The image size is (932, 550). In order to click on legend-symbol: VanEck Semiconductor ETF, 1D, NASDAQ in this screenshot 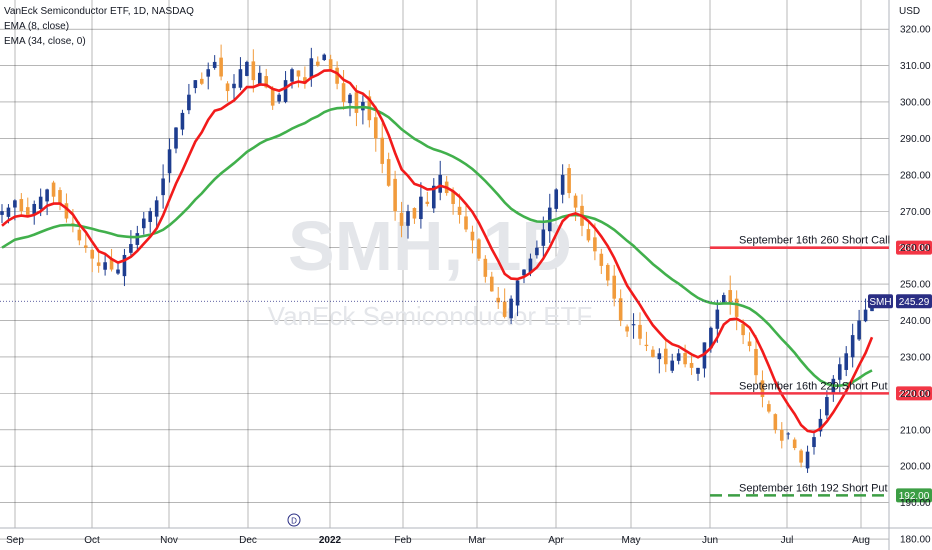, I will do `click(99, 11)`.